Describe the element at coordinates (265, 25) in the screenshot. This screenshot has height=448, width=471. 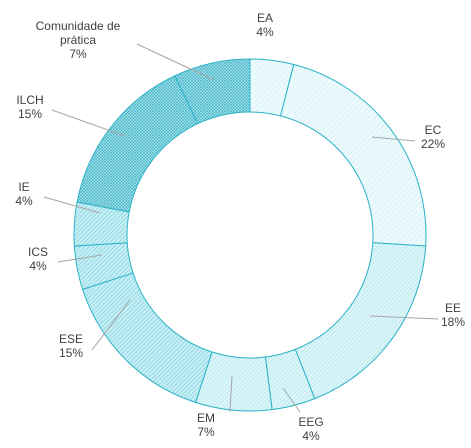
I see `data-label-ea: EA 4%` at that location.